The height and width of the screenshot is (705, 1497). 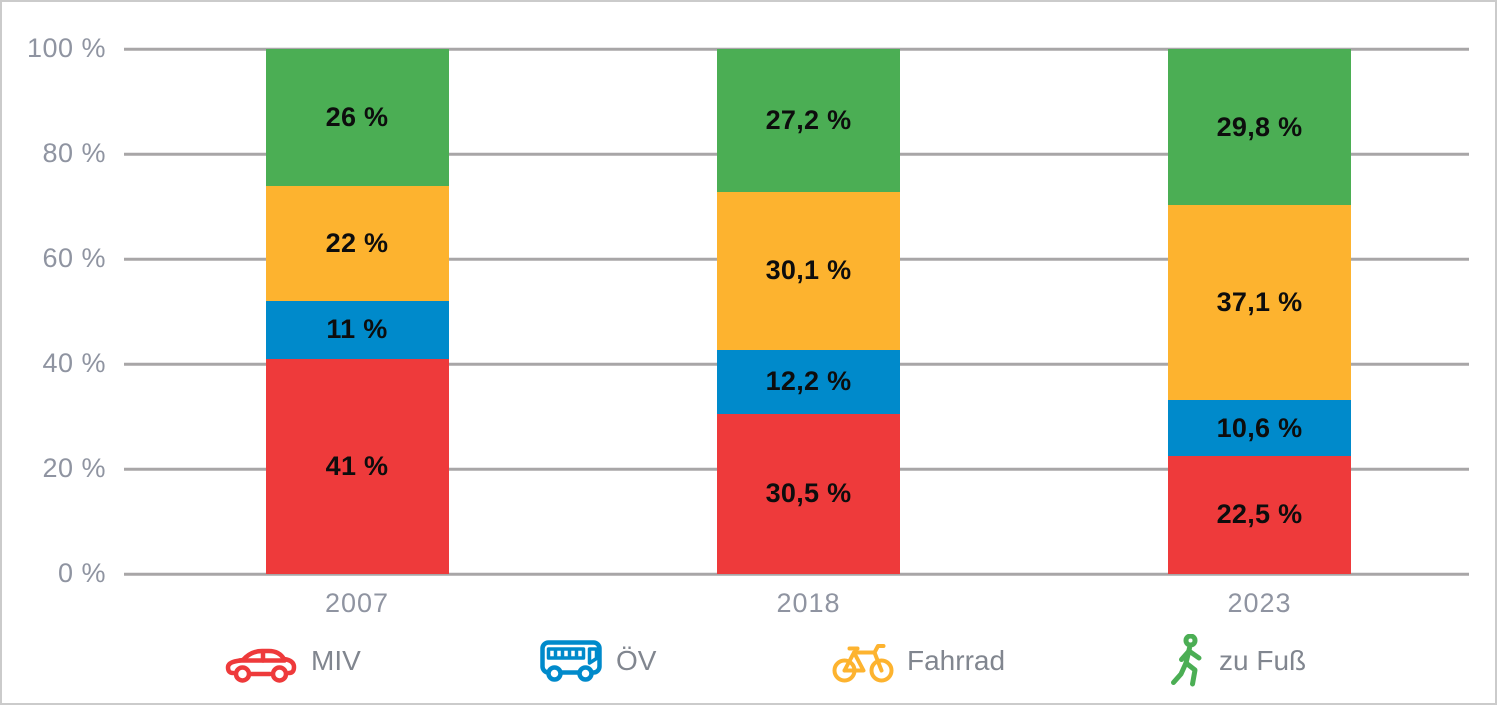 I want to click on bar-segment-oev-2018: 12,2 %, so click(x=808, y=381).